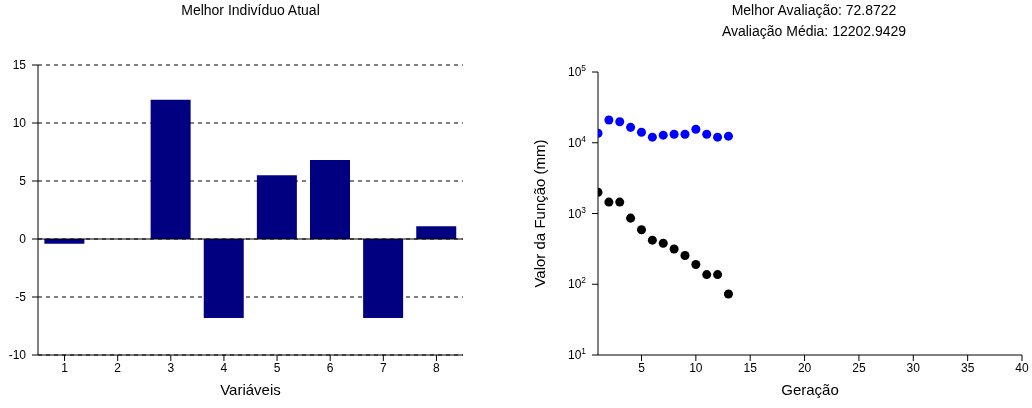 Image resolution: width=1032 pixels, height=408 pixels. I want to click on y-axis-title: Valor da Função (mm), so click(540, 213).